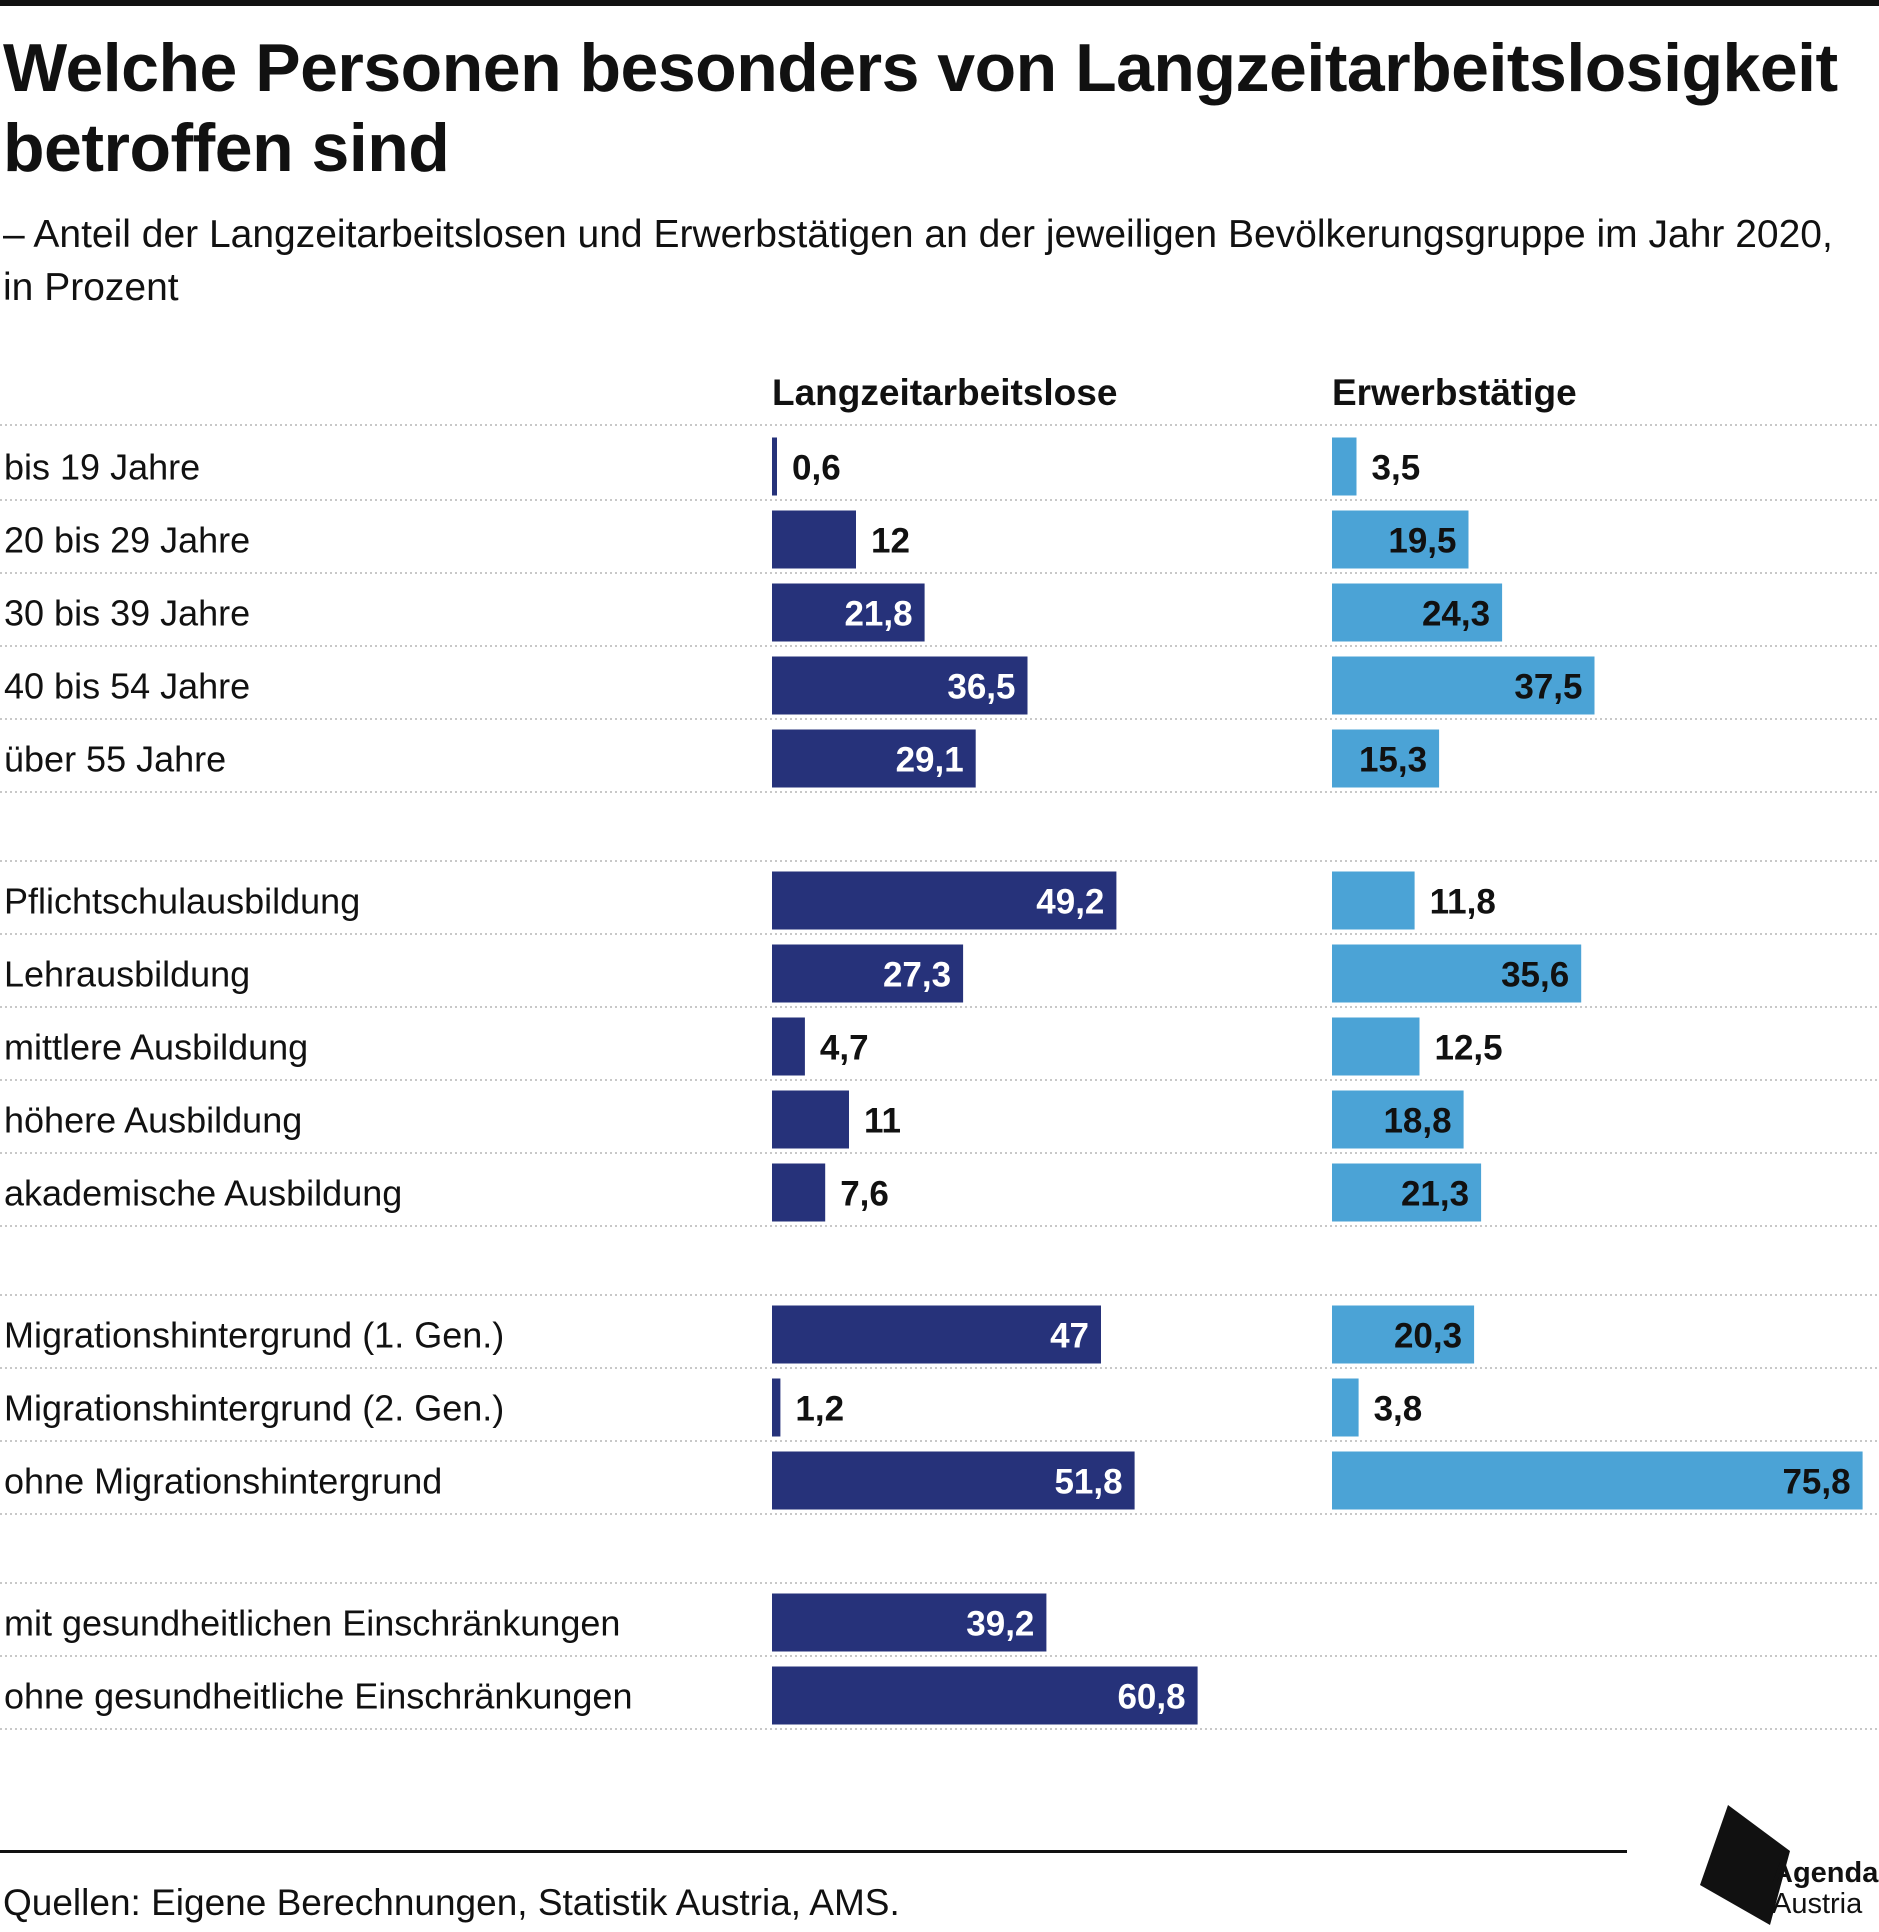 The height and width of the screenshot is (1932, 1879). I want to click on value-label: 11, so click(882, 1121).